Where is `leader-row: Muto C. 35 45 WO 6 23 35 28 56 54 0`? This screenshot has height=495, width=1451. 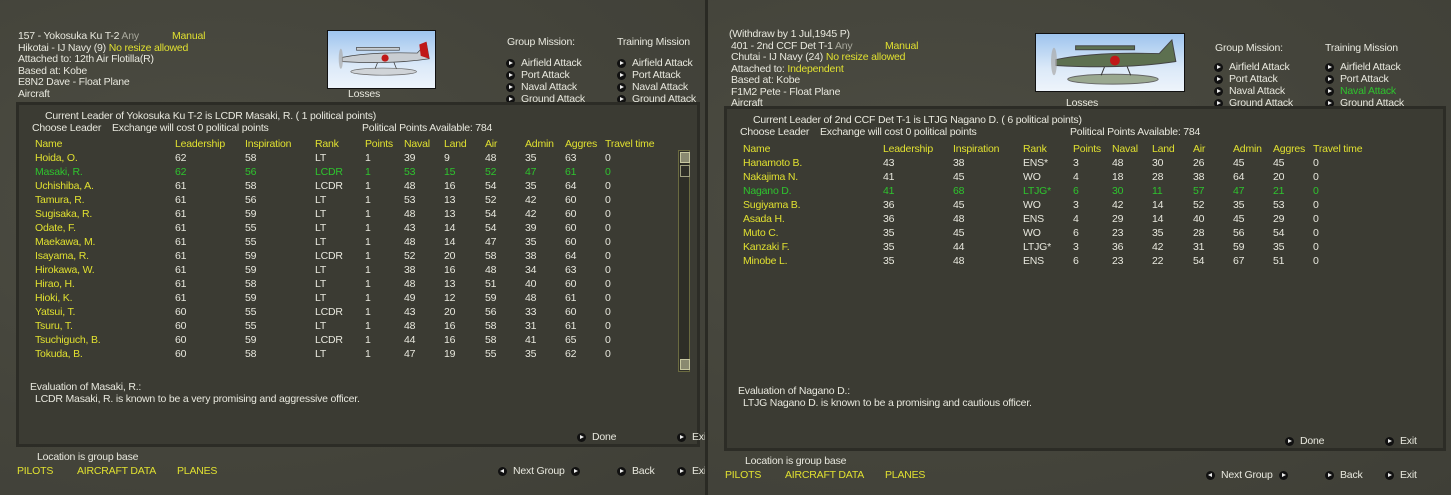 leader-row: Muto C. 35 45 WO 6 23 35 28 56 54 0 is located at coordinates (1052, 233).